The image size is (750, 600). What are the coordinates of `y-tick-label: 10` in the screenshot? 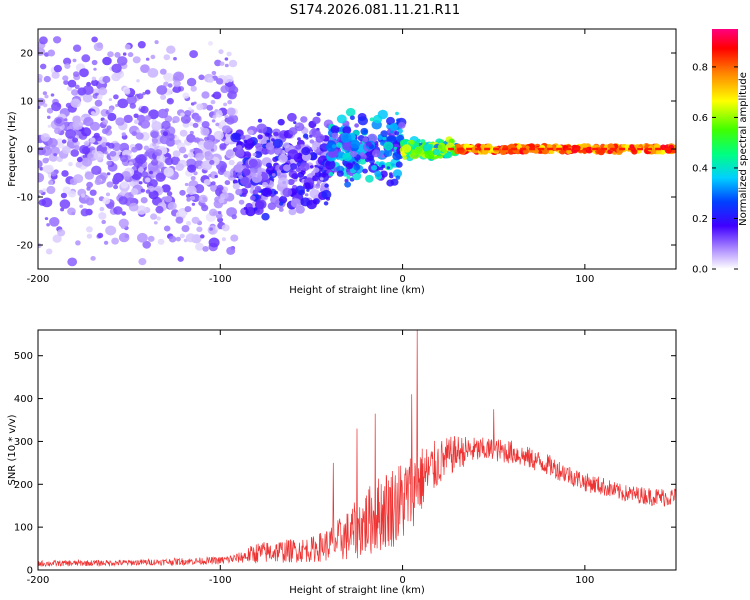 It's located at (26, 102).